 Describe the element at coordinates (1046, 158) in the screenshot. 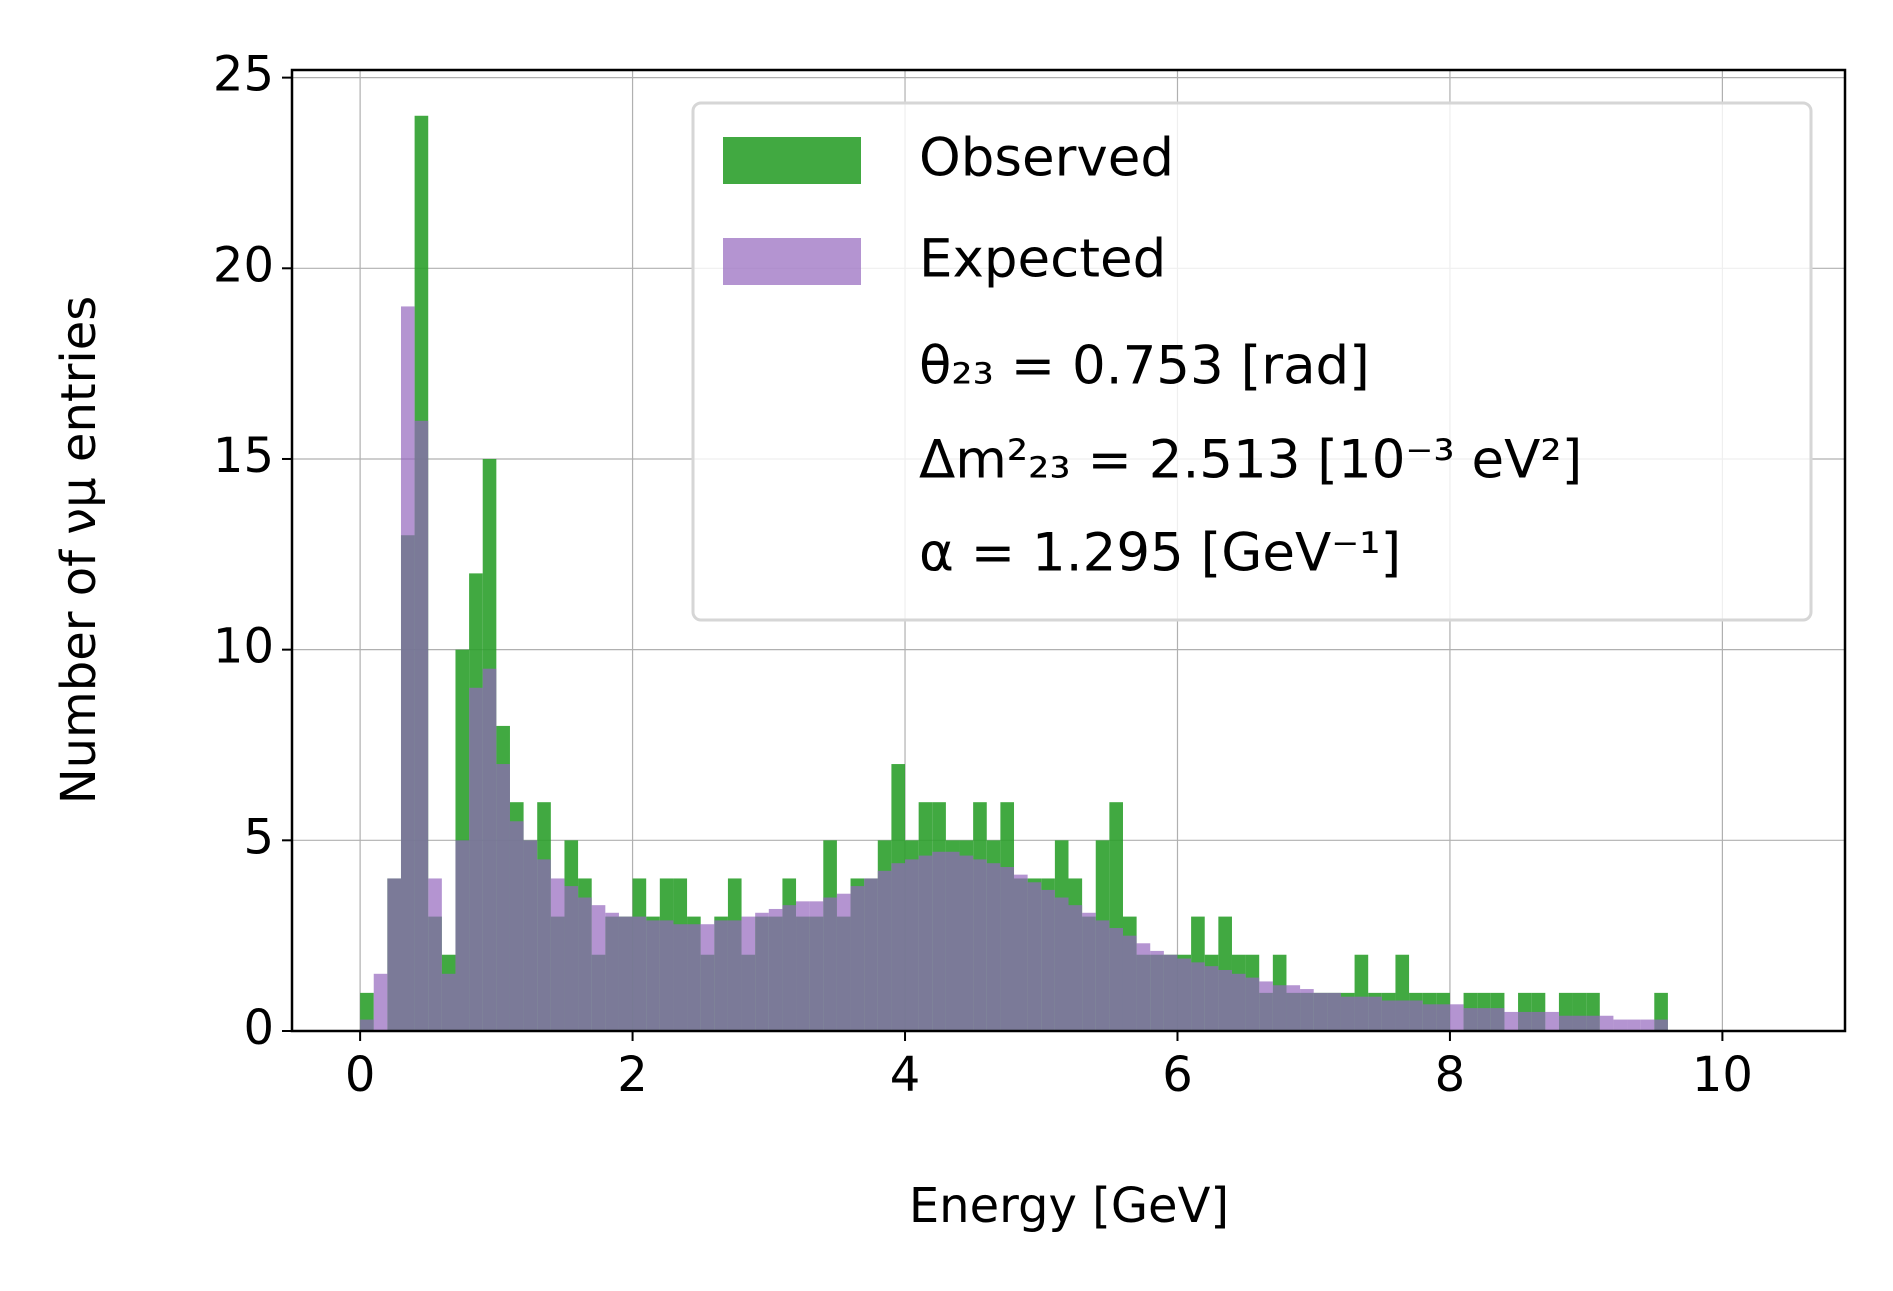

I see `legend-label: Observed` at that location.